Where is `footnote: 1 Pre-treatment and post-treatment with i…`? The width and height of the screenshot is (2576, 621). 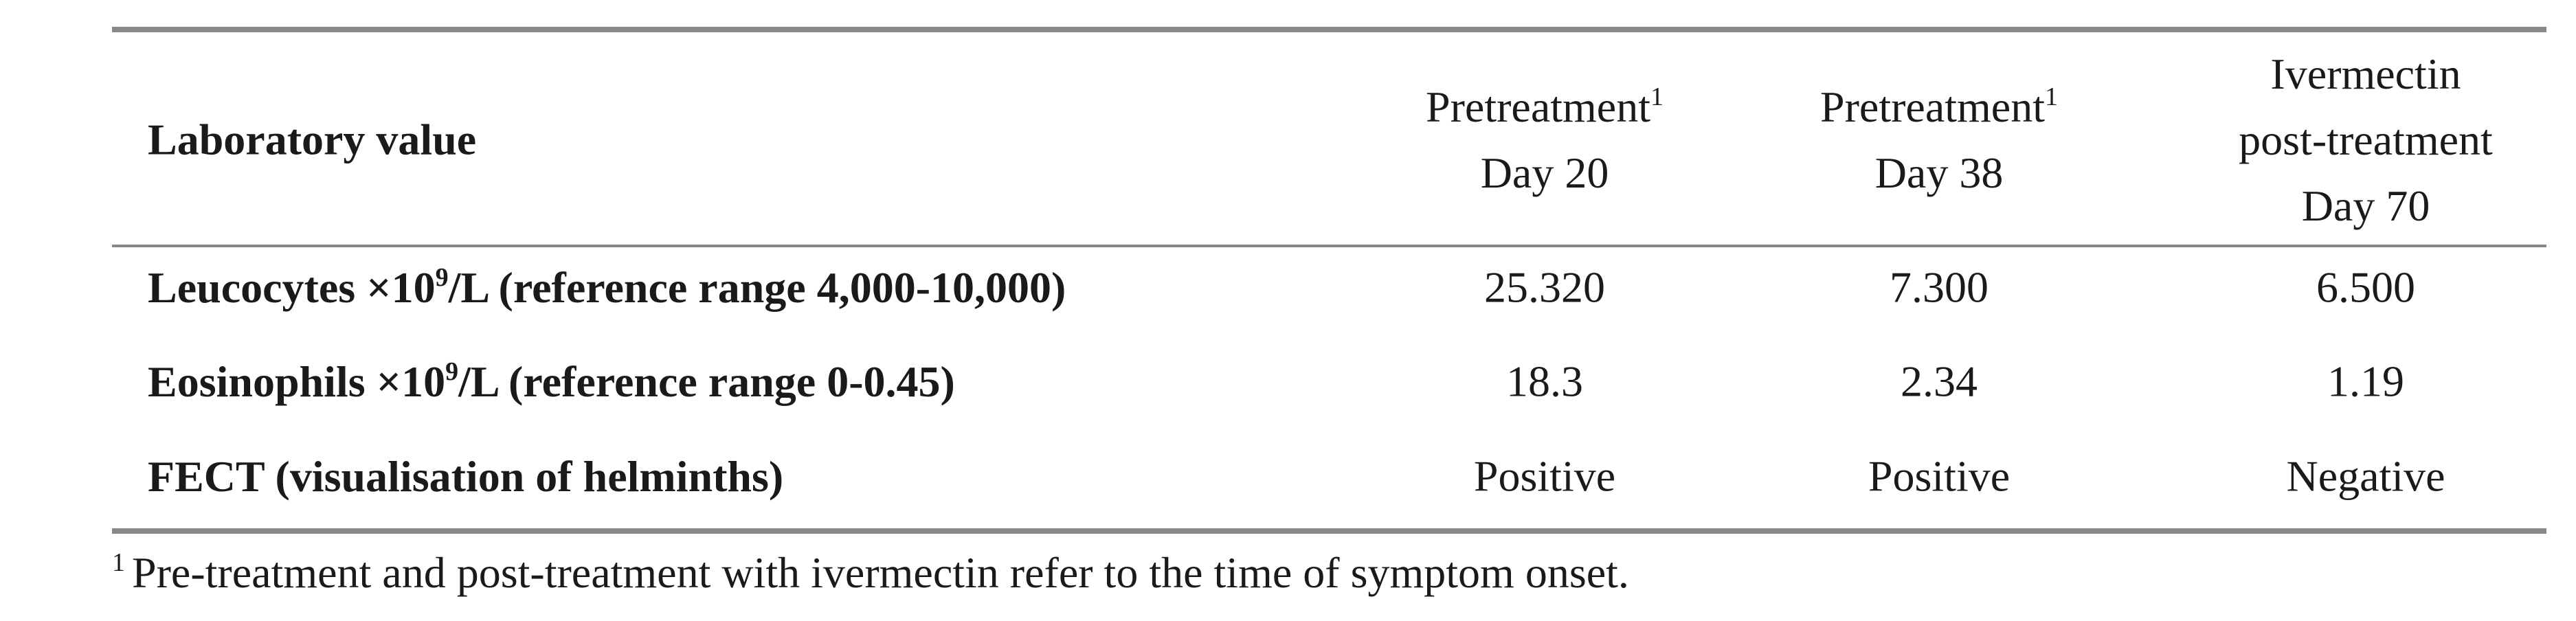
footnote: 1 Pre-treatment and post-treatment with i… is located at coordinates (871, 572).